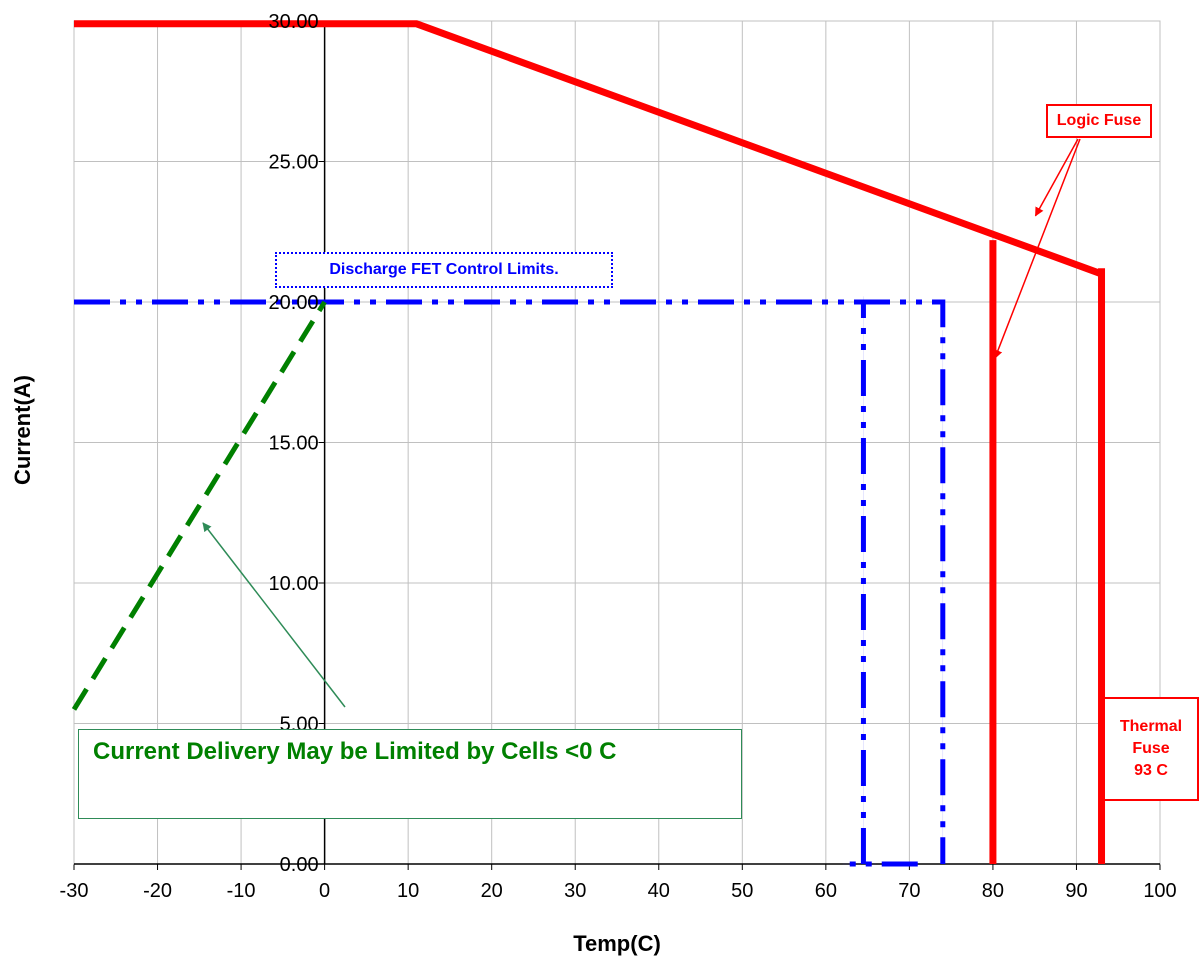 This screenshot has width=1200, height=961. I want to click on logic-fuse-text: Logic Fuse, so click(1099, 120).